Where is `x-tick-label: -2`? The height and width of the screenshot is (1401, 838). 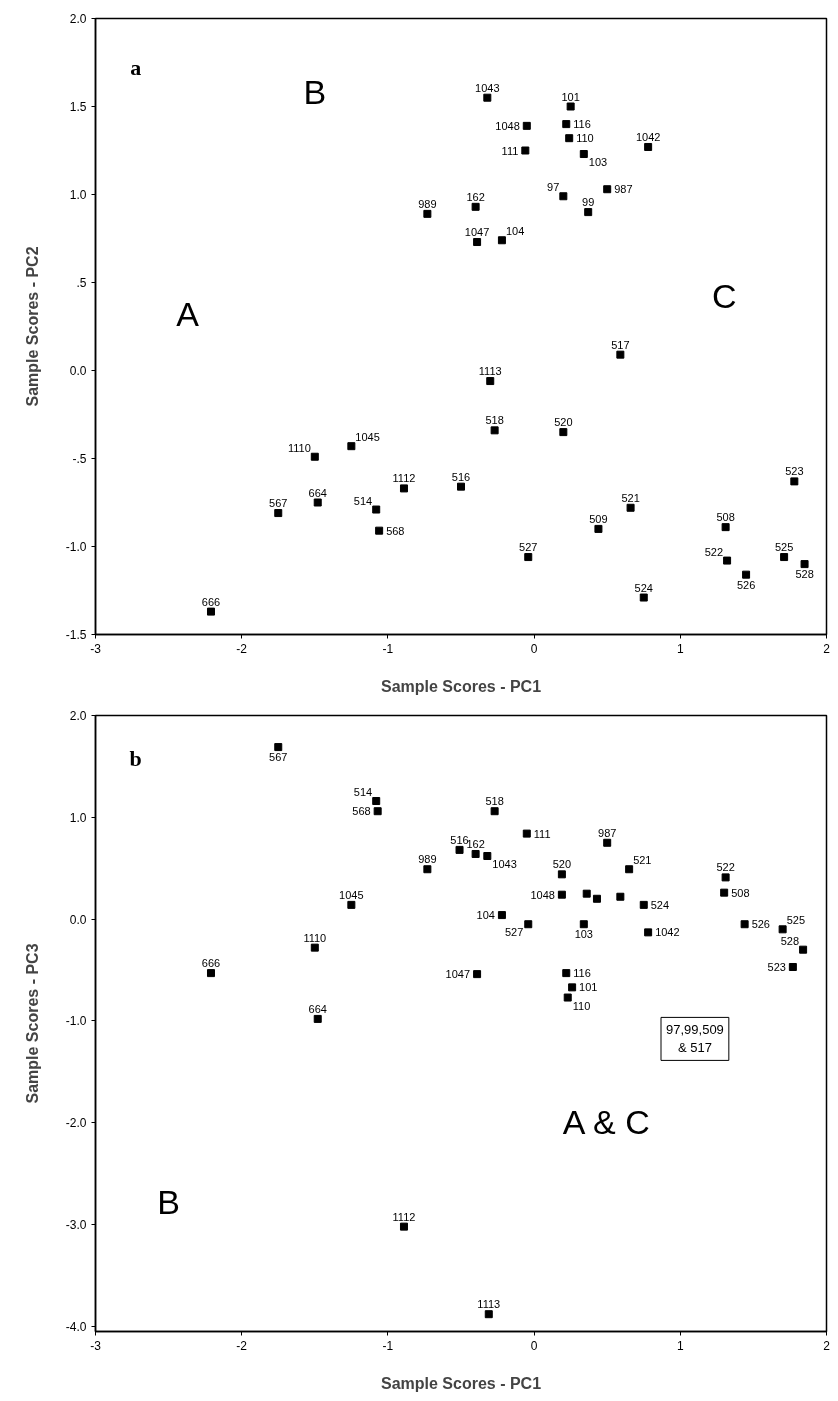 x-tick-label: -2 is located at coordinates (242, 648).